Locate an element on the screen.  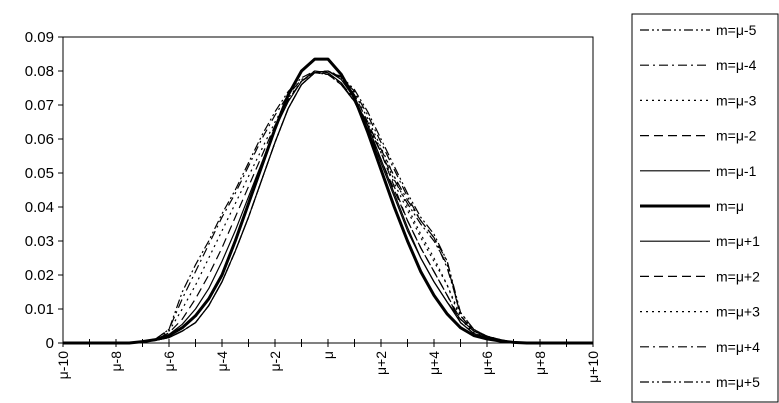
legend-label: m=μ-3 is located at coordinates (736, 100).